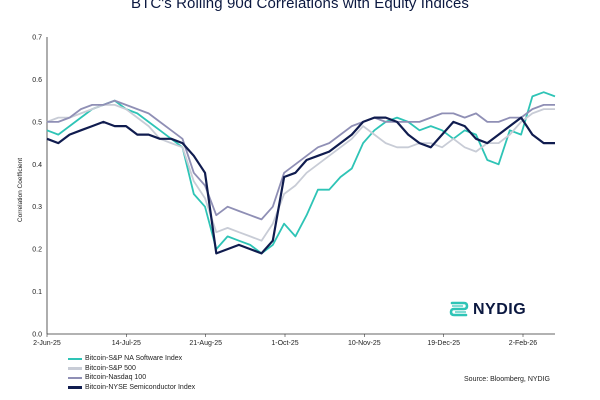 The image size is (600, 400). What do you see at coordinates (126, 343) in the screenshot?
I see `x-tick-label: 14-Jul-25` at bounding box center [126, 343].